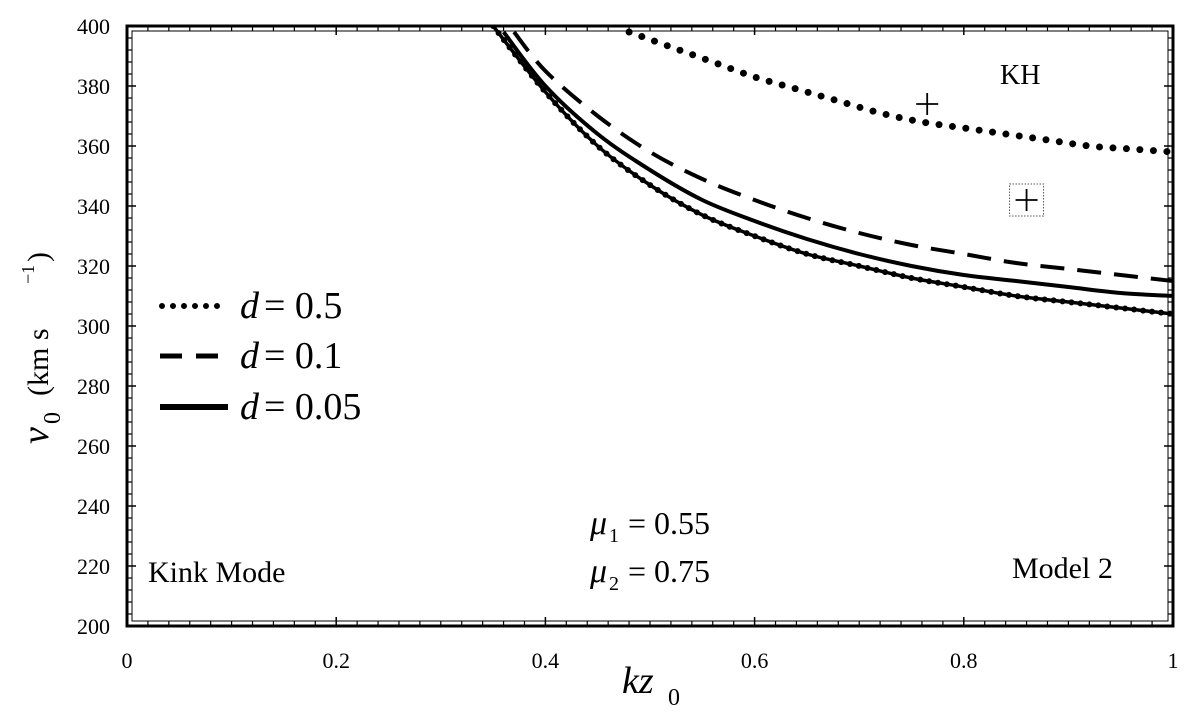 The height and width of the screenshot is (720, 1200). What do you see at coordinates (598, 571) in the screenshot?
I see `mu2-symbol: μ` at bounding box center [598, 571].